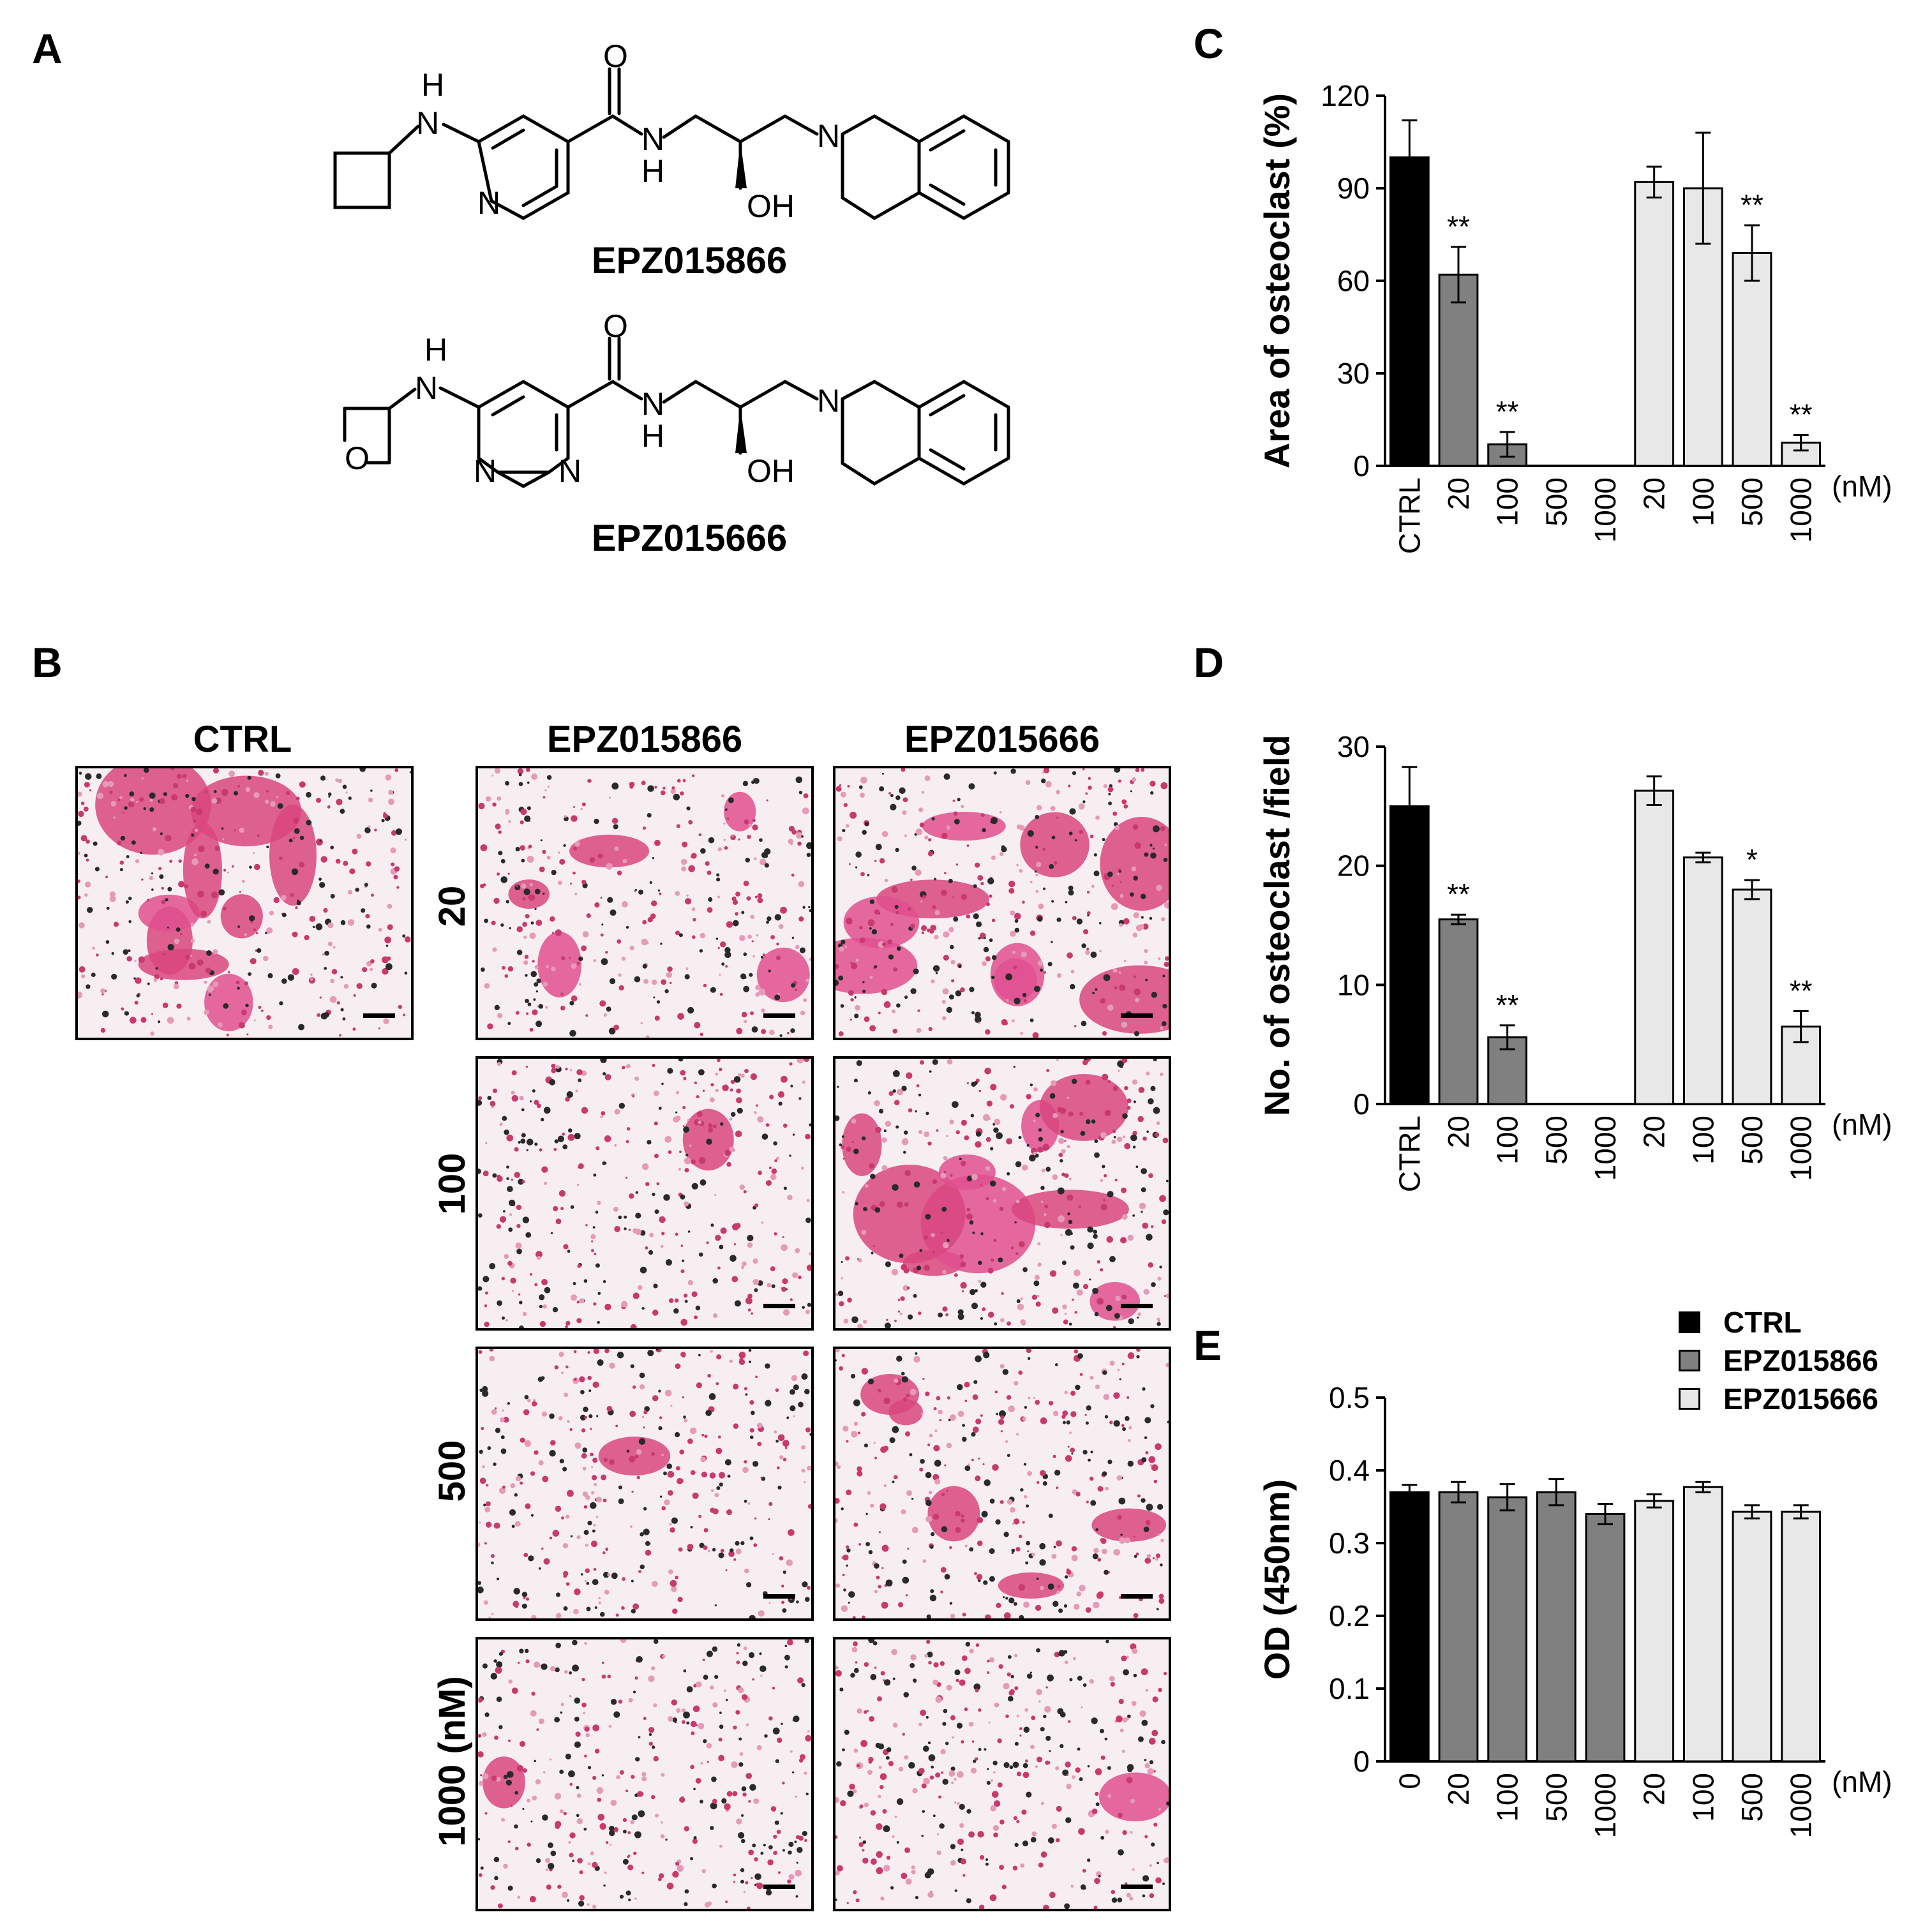  Describe the element at coordinates (1349, 1471) in the screenshot. I see `y-tick-label: 0.4` at that location.